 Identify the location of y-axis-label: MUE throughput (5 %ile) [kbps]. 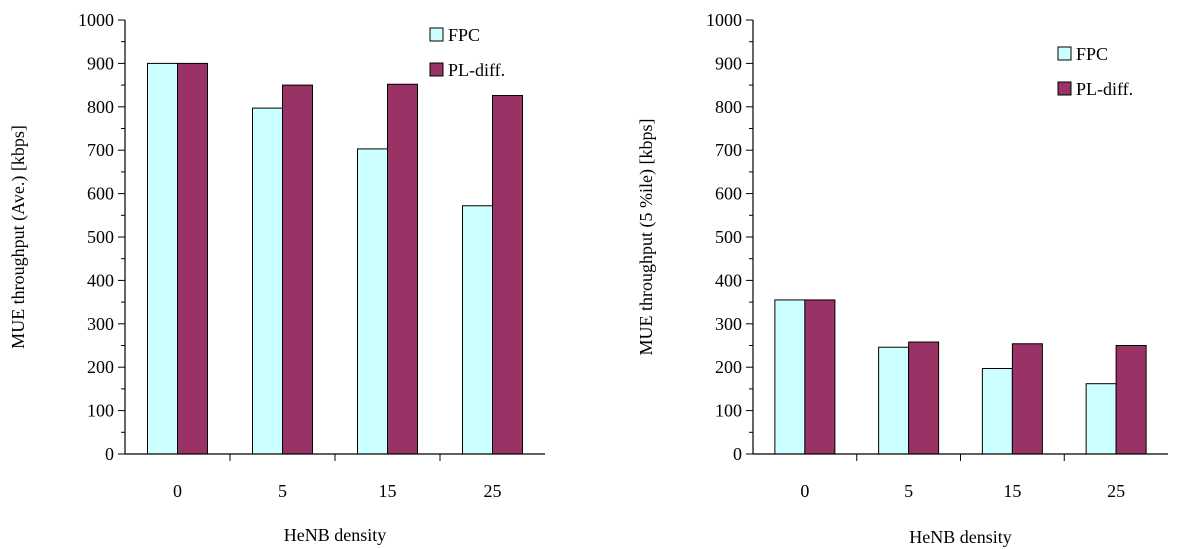
(646, 237).